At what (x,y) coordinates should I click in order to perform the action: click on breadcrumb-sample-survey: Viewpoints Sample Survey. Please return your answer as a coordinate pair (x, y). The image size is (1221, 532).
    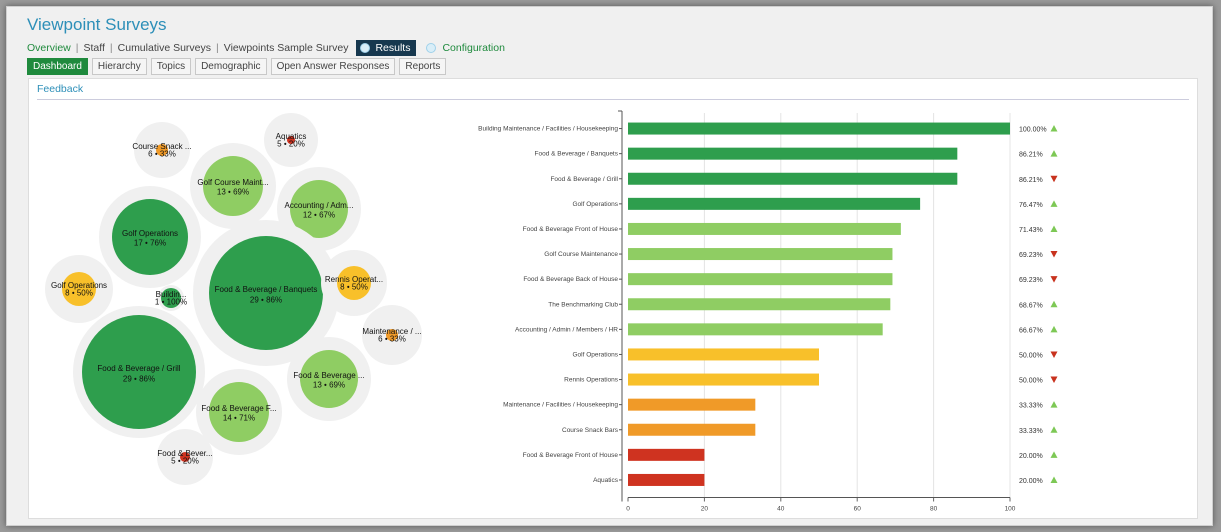
    Looking at the image, I should click on (286, 48).